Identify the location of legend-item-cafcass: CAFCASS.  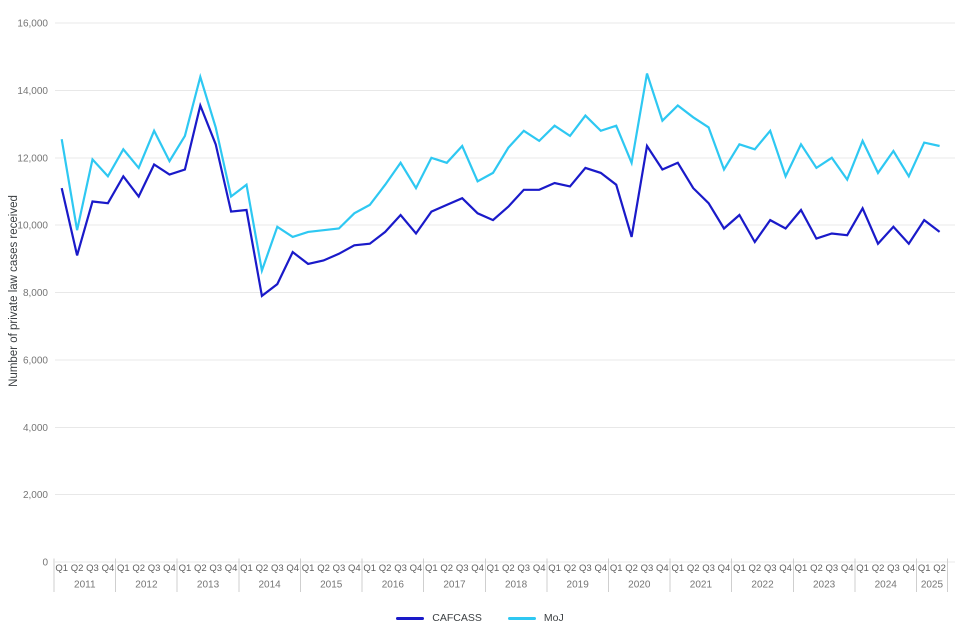
(439, 618).